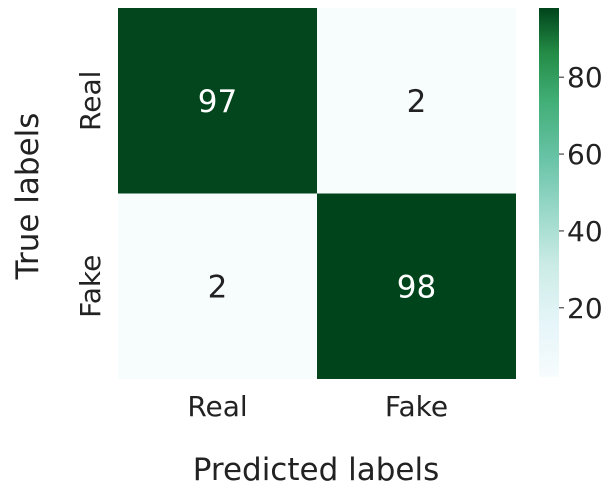  Describe the element at coordinates (90, 194) in the screenshot. I see `y-tick-labels: Real Fake` at that location.